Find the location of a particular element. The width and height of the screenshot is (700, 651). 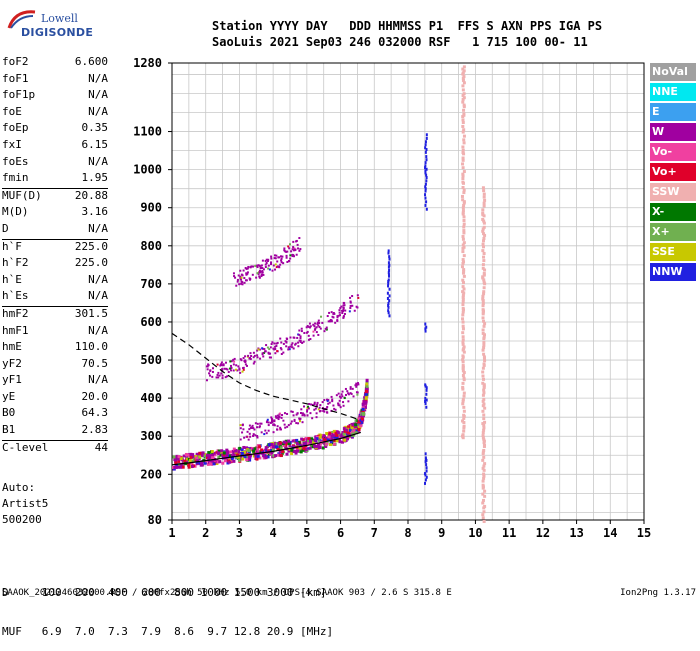

param-row: h`Es N/A is located at coordinates (55, 297).